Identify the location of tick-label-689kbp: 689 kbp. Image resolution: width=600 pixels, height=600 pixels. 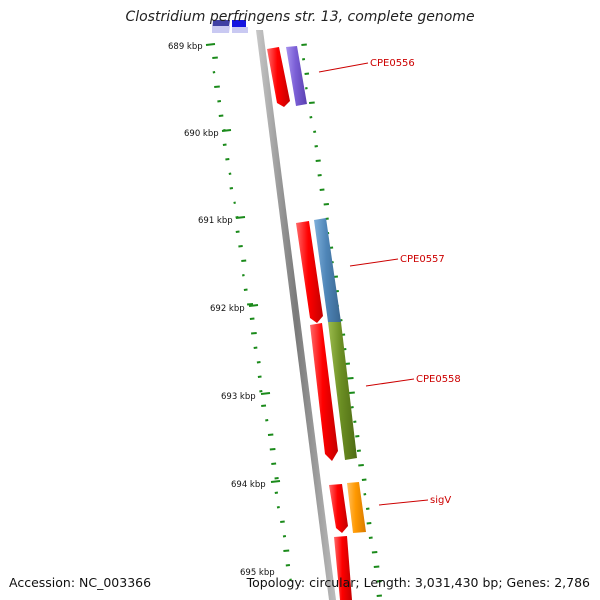
(185, 47).